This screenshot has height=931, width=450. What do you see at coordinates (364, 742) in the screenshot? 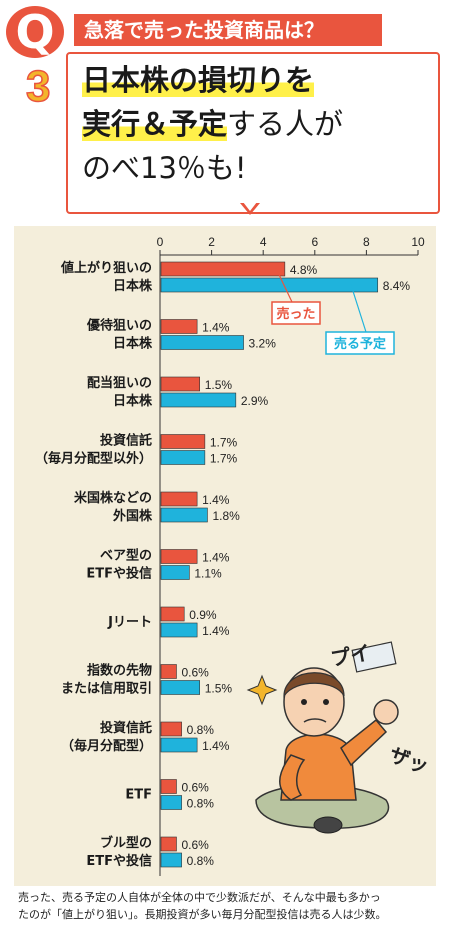
I see `raised-arm` at bounding box center [364, 742].